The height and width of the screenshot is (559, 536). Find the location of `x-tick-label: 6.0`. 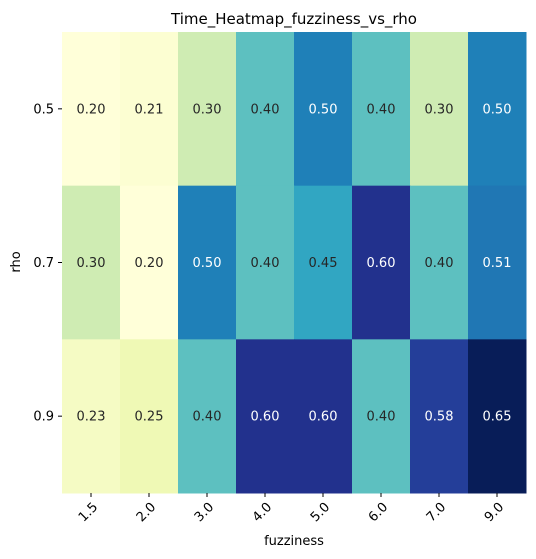

x-tick-label: 6.0 is located at coordinates (378, 512).